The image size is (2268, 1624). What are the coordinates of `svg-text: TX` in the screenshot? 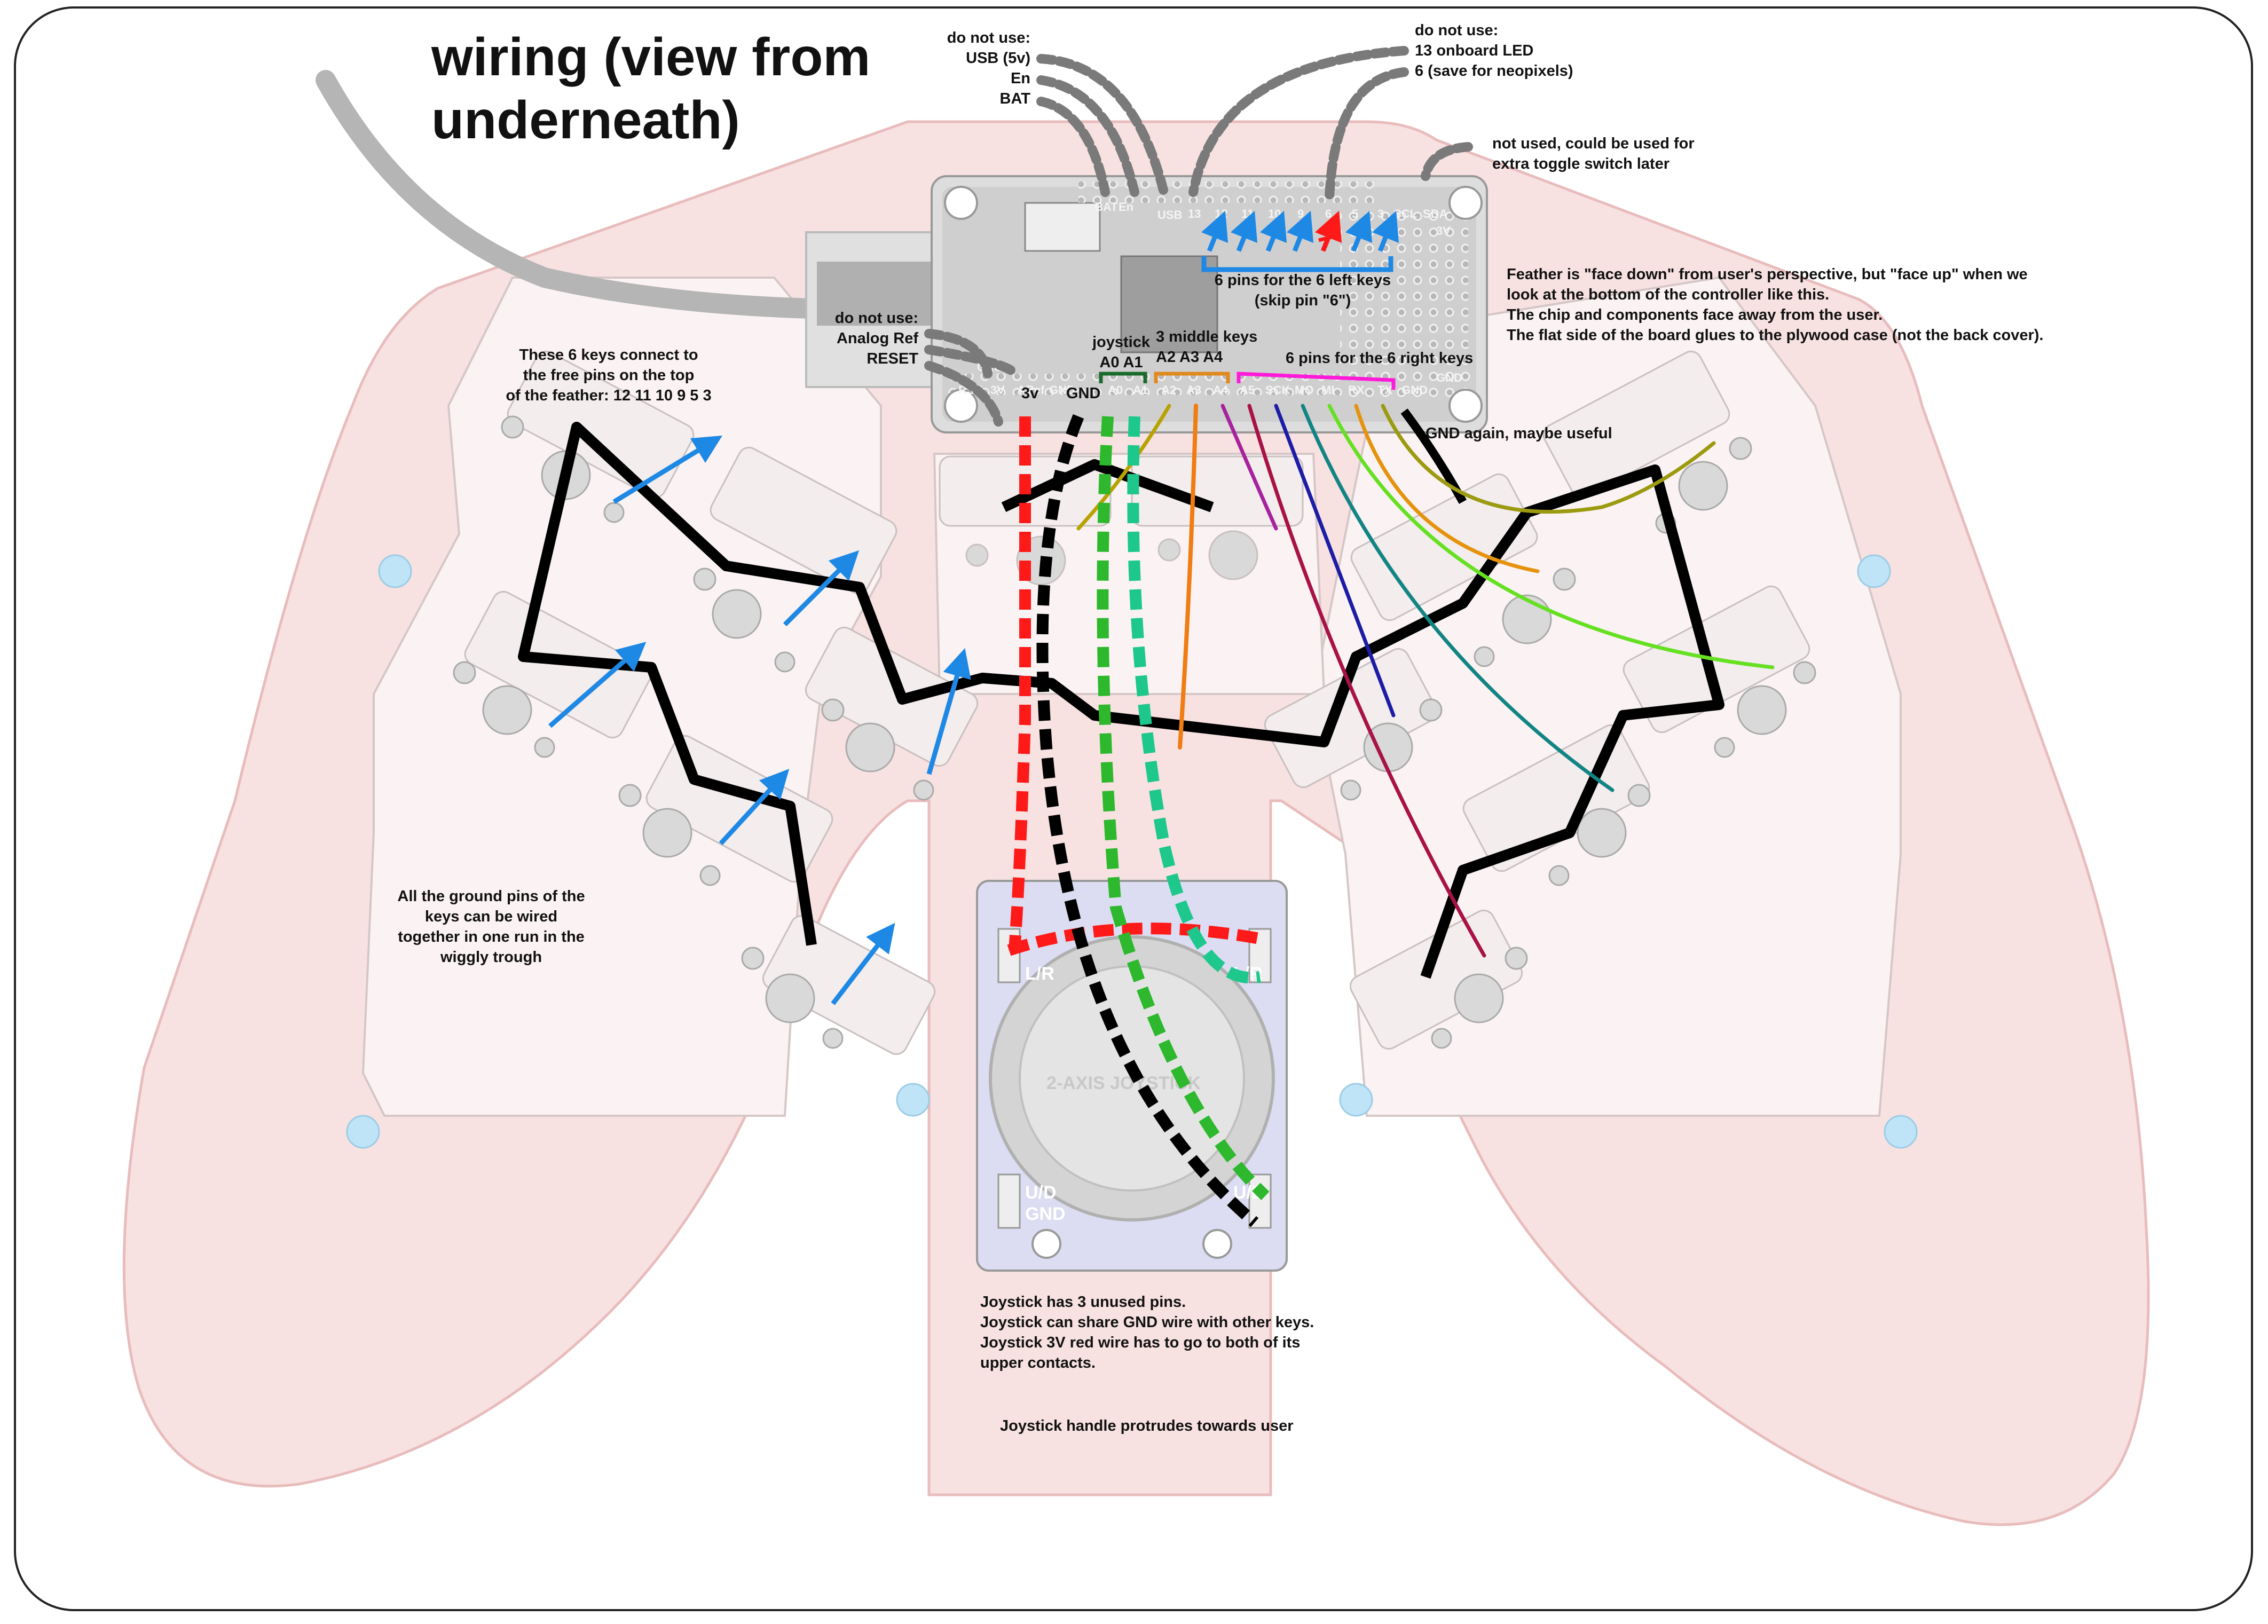 It's located at (1384, 390).